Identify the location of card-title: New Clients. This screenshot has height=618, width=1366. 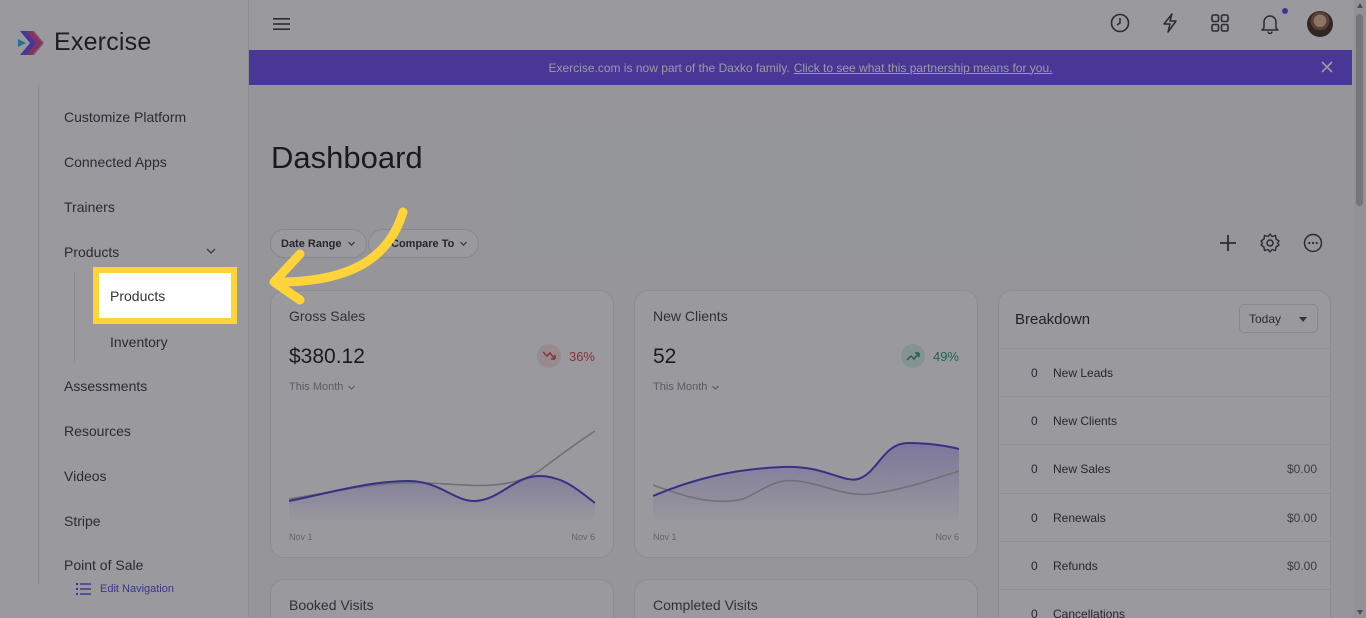
(690, 316).